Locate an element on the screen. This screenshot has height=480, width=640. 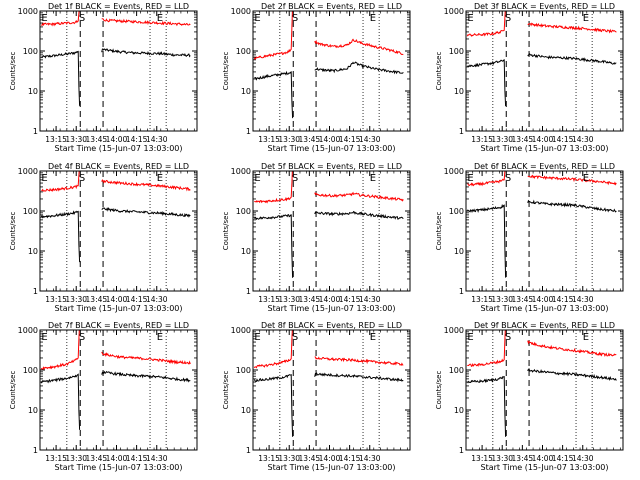
panel-title: Det 4f BLACK = Events, RED = LLD is located at coordinates (118, 166).